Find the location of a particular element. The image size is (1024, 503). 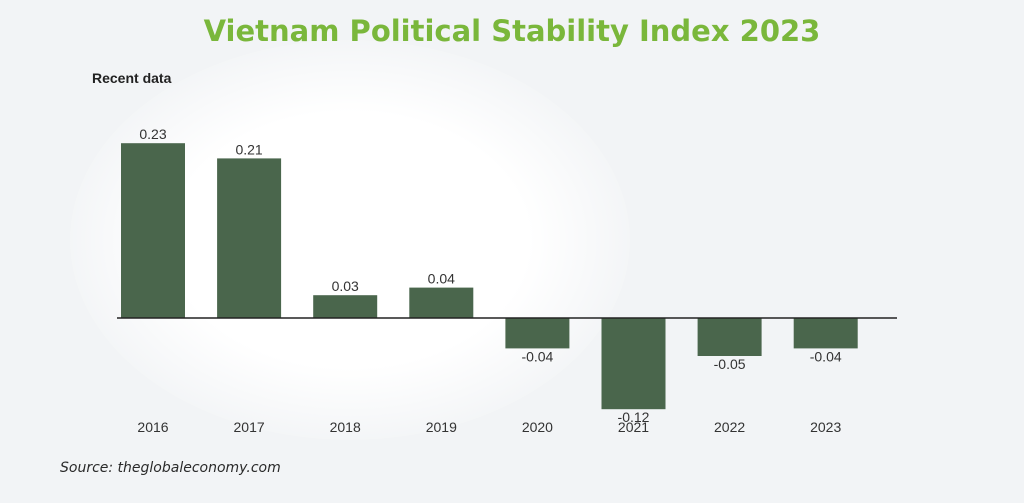

x-tick-2022: 2022 is located at coordinates (729, 427).